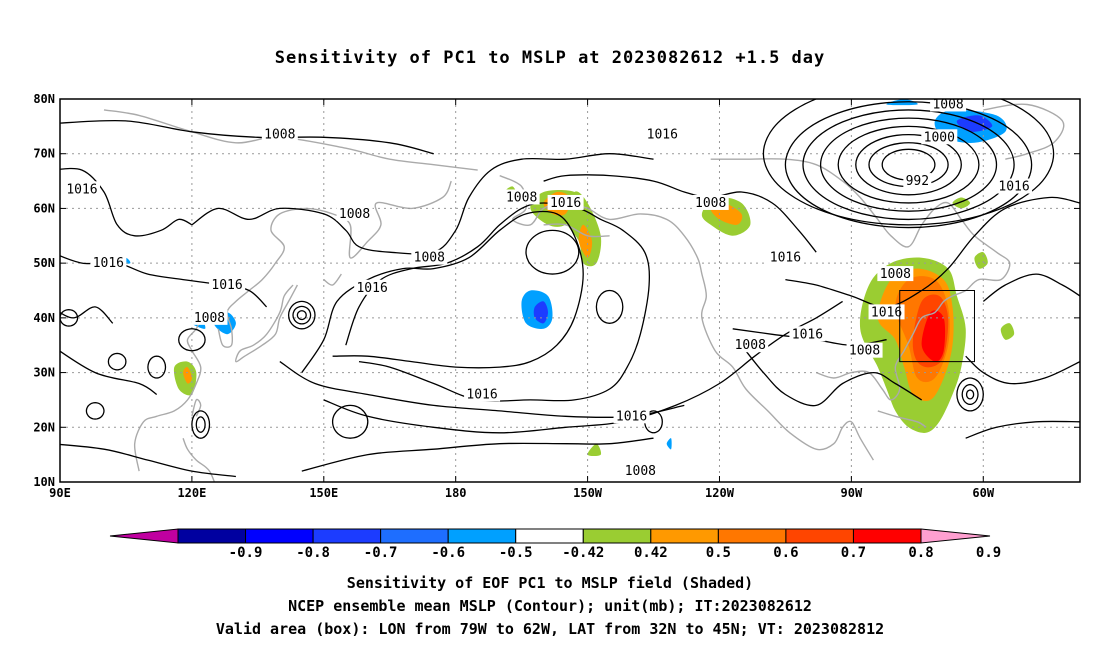 The height and width of the screenshot is (650, 1100). Describe the element at coordinates (448, 553) in the screenshot. I see `colorbar-tick-label: -0.6` at that location.